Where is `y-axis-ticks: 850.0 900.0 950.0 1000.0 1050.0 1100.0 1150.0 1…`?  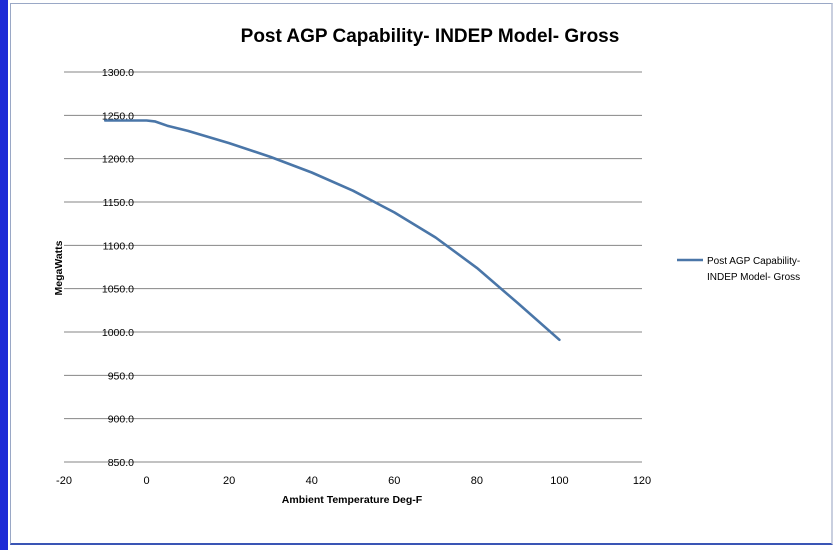 y-axis-ticks: 850.0 900.0 950.0 1000.0 1050.0 1100.0 1150.0 1… is located at coordinates (118, 268).